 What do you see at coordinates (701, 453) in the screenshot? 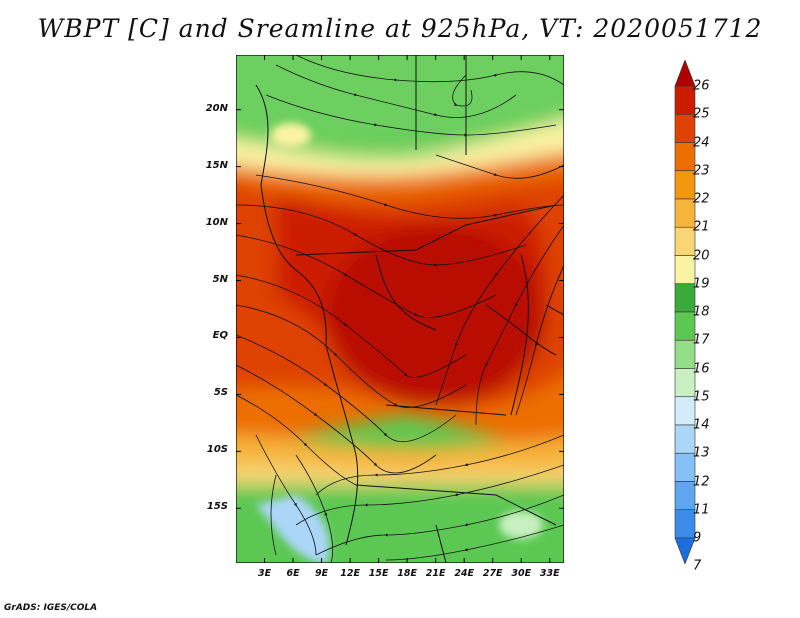
I see `colorbar-label: 13` at bounding box center [701, 453].